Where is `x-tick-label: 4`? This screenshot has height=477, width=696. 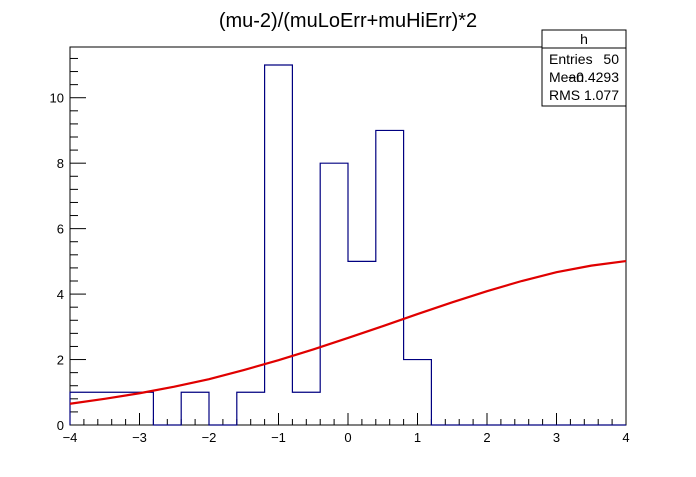
x-tick-label: 4 is located at coordinates (625, 437).